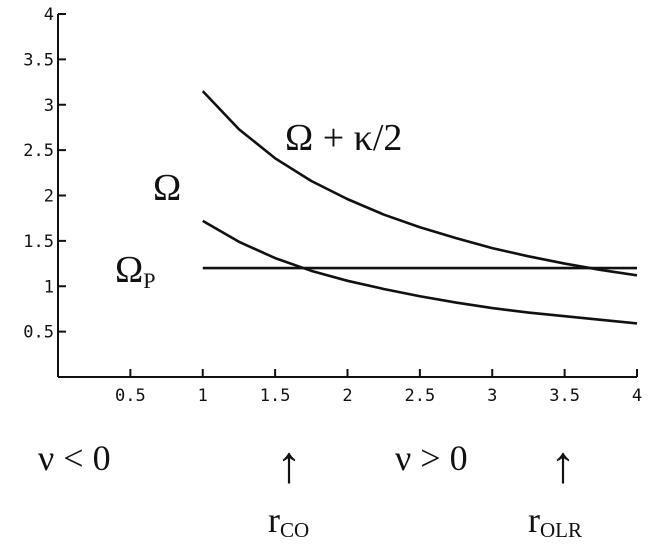  What do you see at coordinates (534, 520) in the screenshot?
I see `r-olr-main: r` at bounding box center [534, 520].